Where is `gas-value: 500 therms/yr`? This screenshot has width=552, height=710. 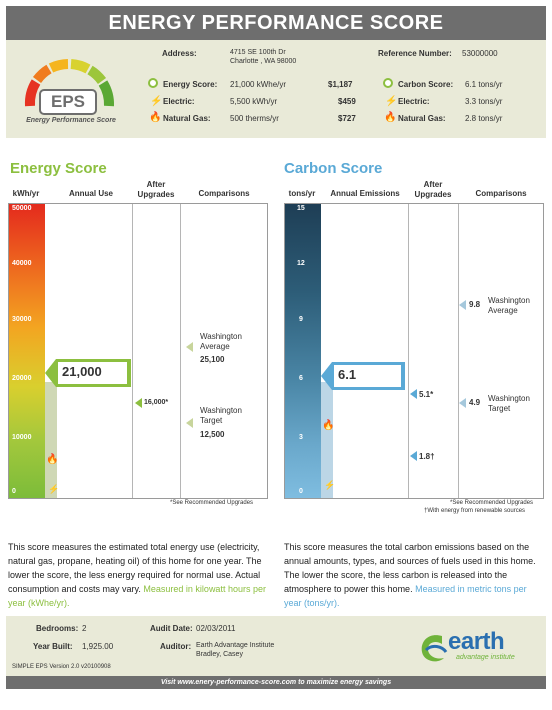
gas-value: 500 therms/yr is located at coordinates (254, 118).